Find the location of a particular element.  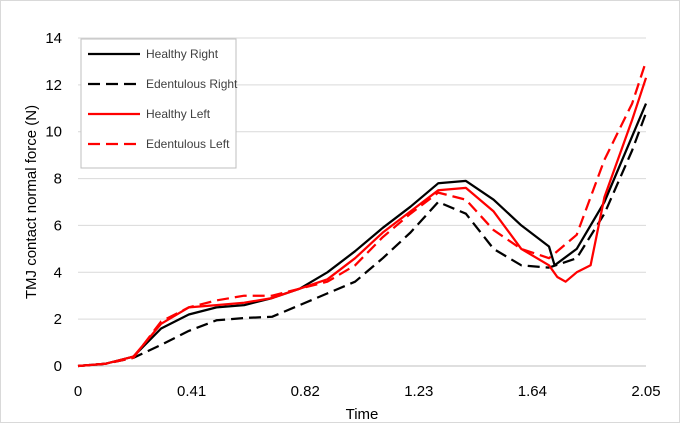

x-tick-label: 1.64 is located at coordinates (532, 391).